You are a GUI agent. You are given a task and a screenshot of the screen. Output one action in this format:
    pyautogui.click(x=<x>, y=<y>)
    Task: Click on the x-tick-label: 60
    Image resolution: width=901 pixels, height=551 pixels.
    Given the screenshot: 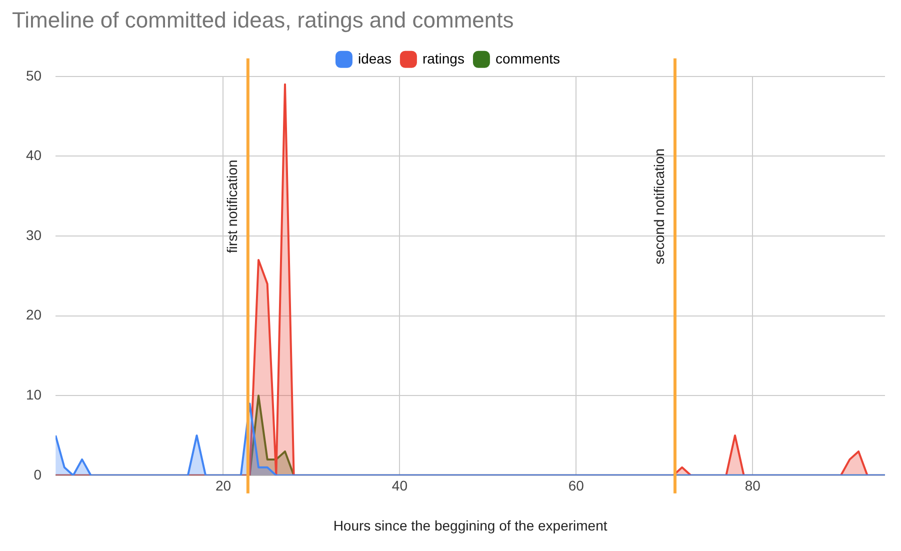 What is the action you would take?
    pyautogui.click(x=576, y=486)
    